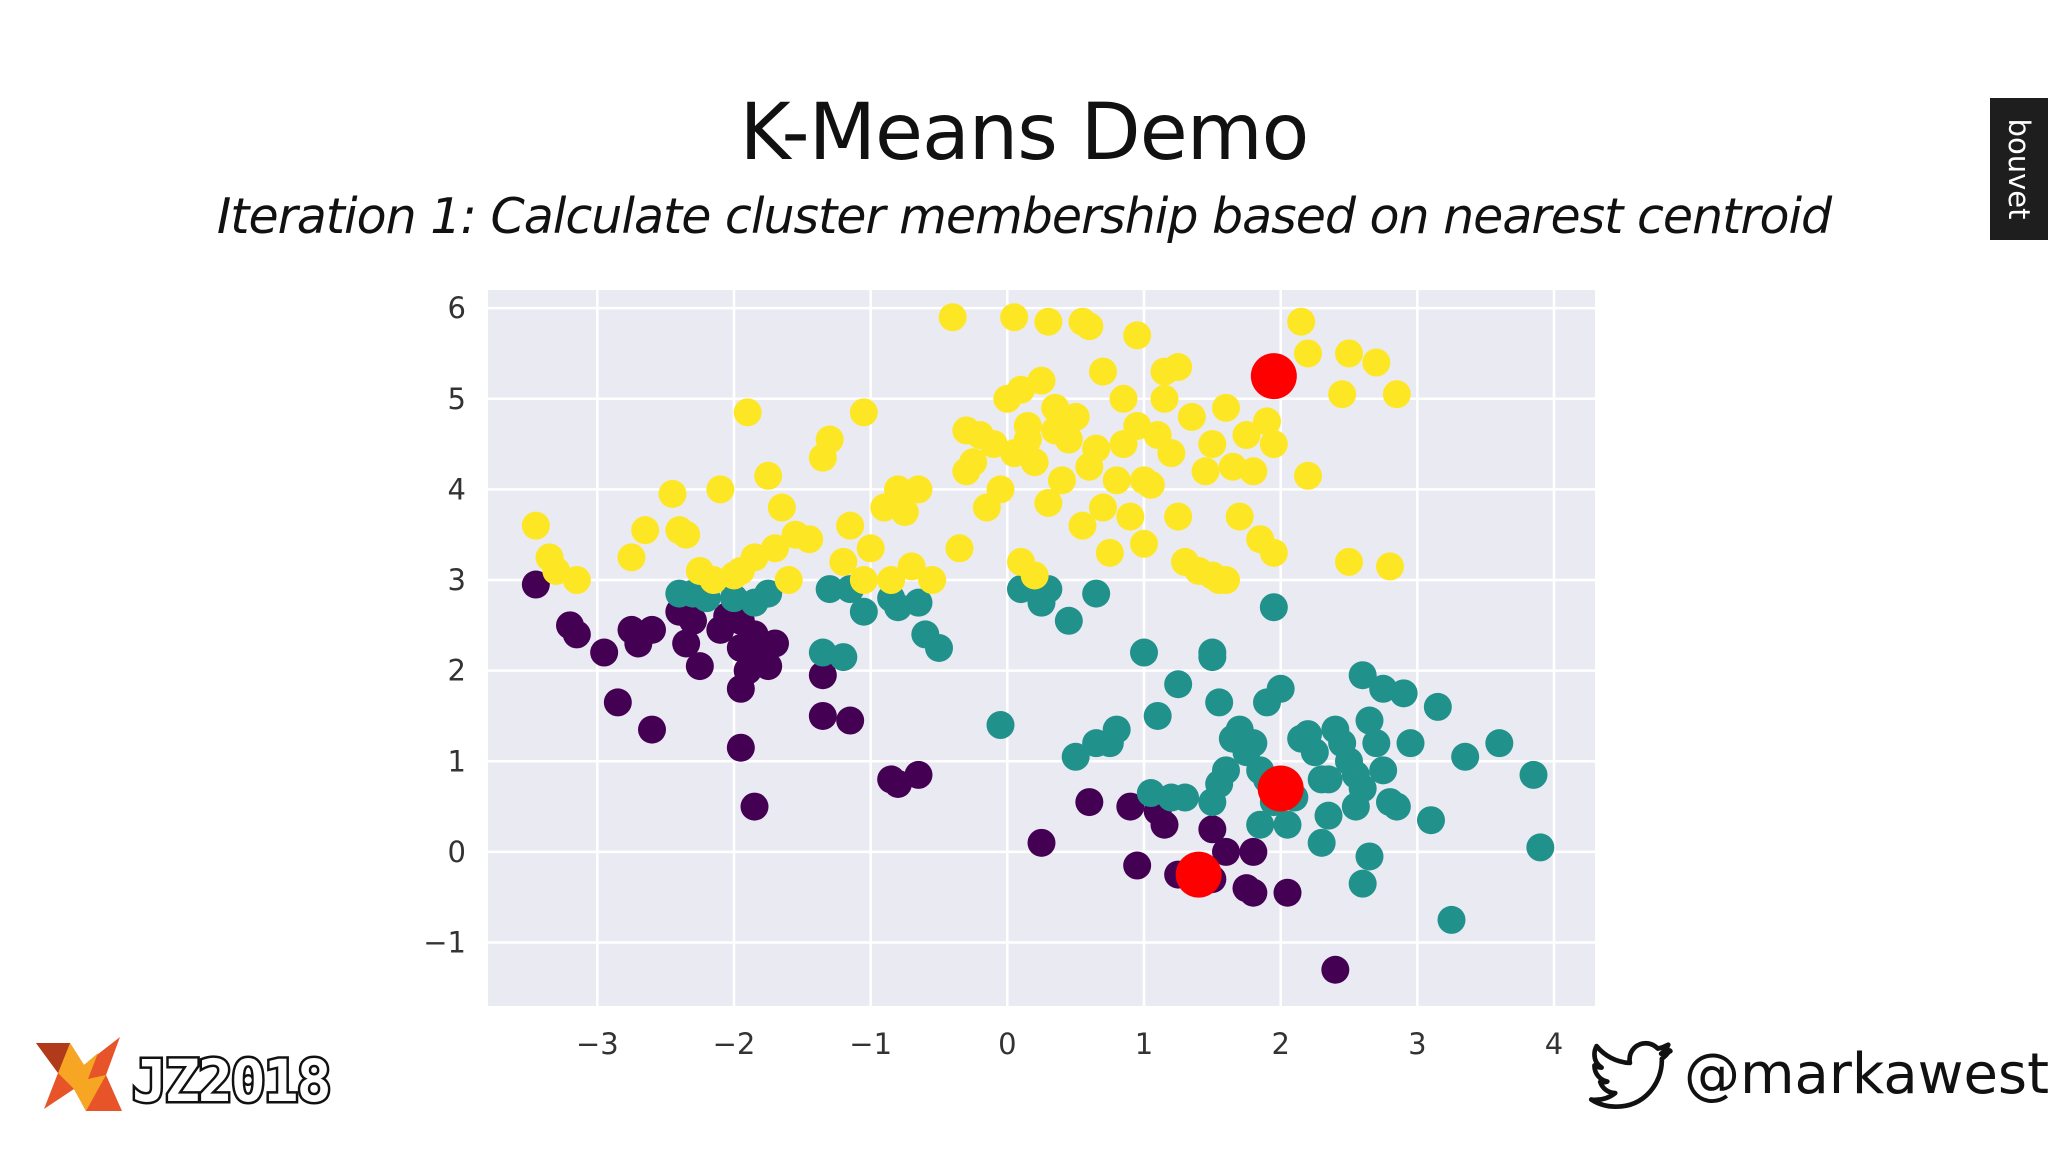  What do you see at coordinates (457, 761) in the screenshot?
I see `y-tick-label: 1` at bounding box center [457, 761].